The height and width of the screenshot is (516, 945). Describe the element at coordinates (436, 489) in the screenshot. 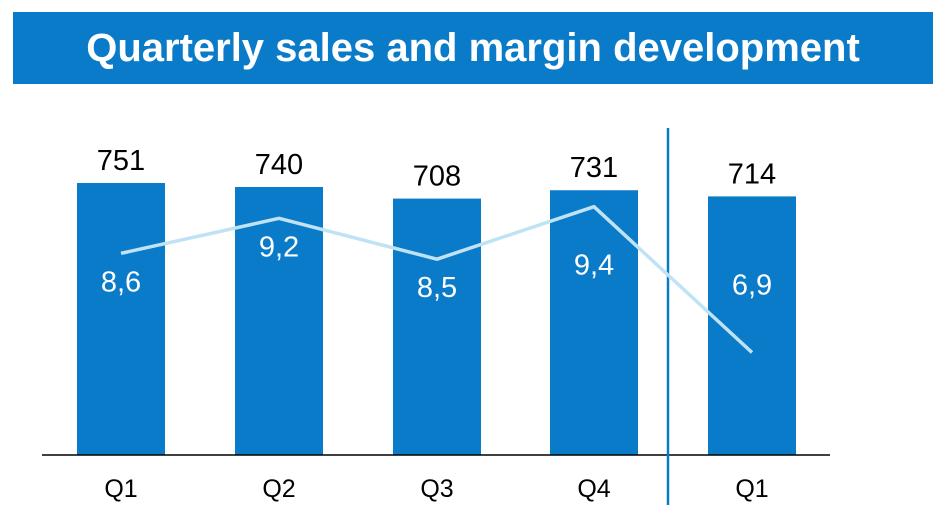

I see `x-tick-label: Q3` at that location.